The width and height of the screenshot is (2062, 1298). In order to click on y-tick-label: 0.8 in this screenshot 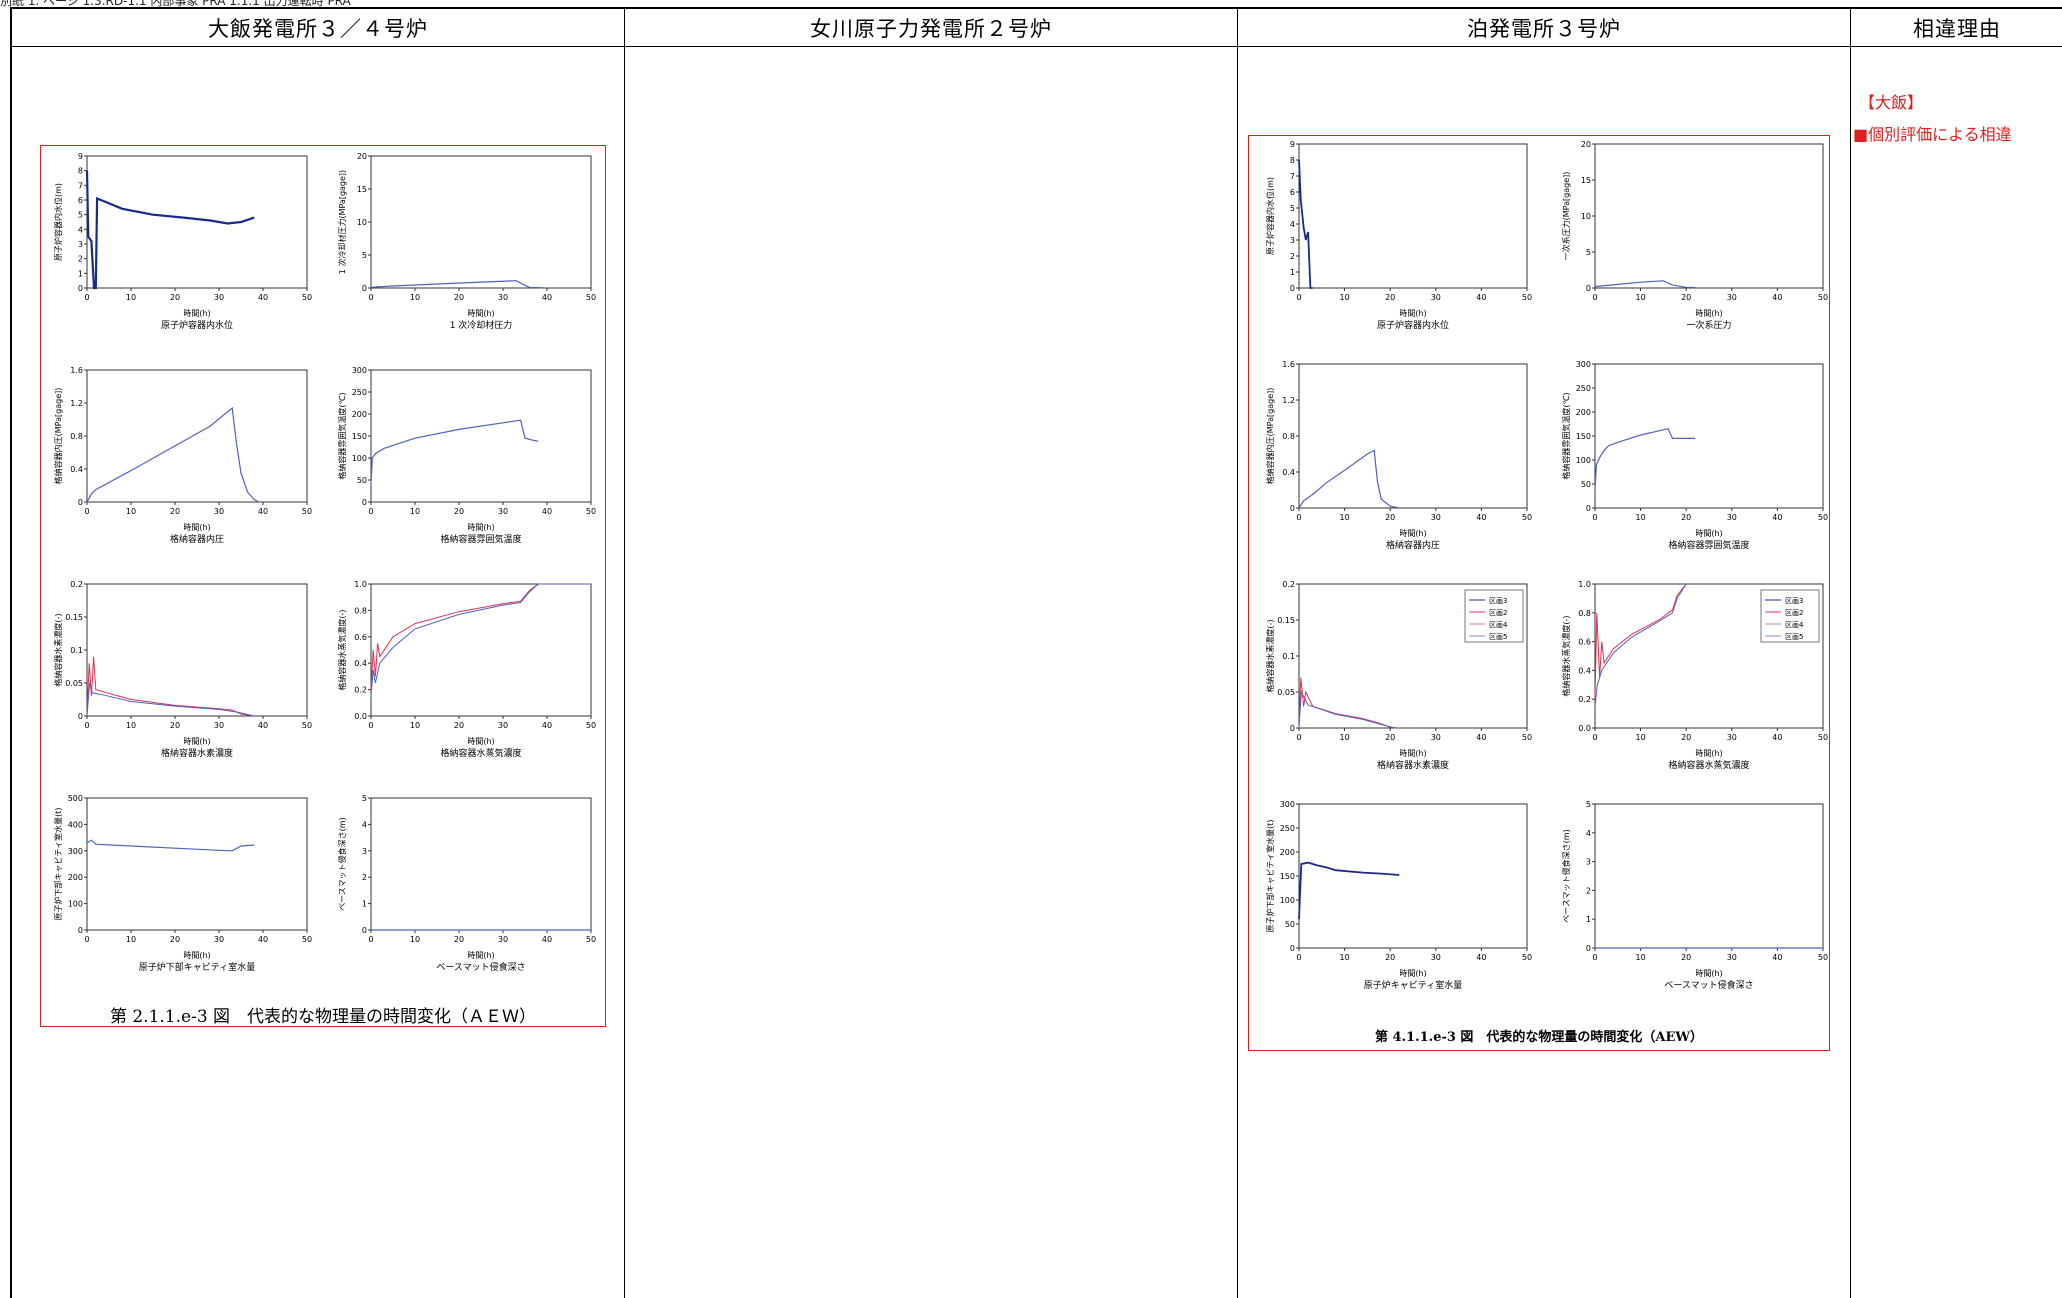, I will do `click(1584, 613)`.